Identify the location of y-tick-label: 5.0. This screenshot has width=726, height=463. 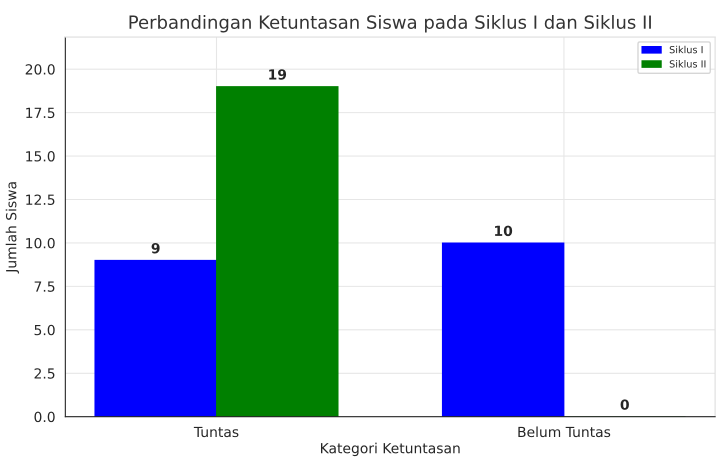
(44, 330).